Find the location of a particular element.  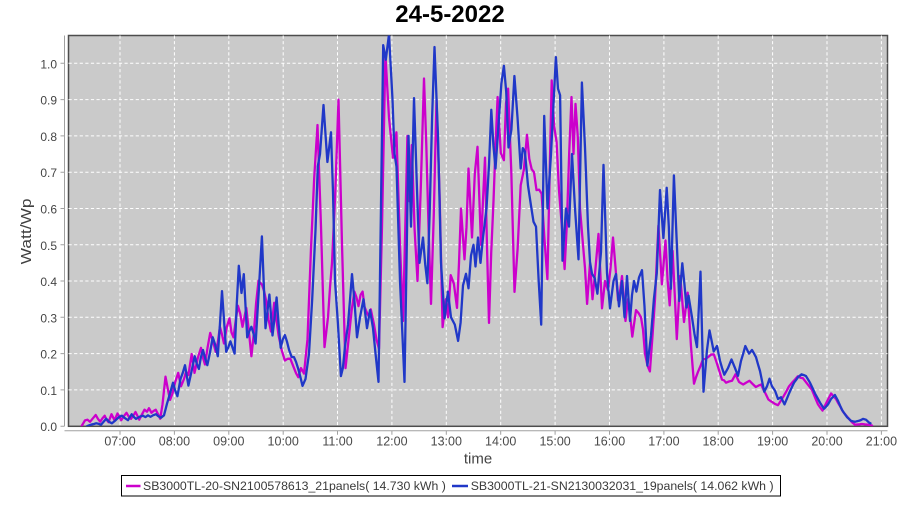

svg-text: 20:00 is located at coordinates (826, 441).